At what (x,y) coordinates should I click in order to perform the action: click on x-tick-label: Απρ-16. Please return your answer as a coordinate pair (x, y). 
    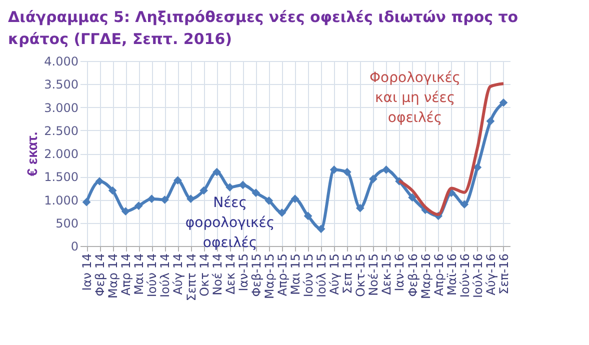
    Looking at the image, I should click on (439, 275).